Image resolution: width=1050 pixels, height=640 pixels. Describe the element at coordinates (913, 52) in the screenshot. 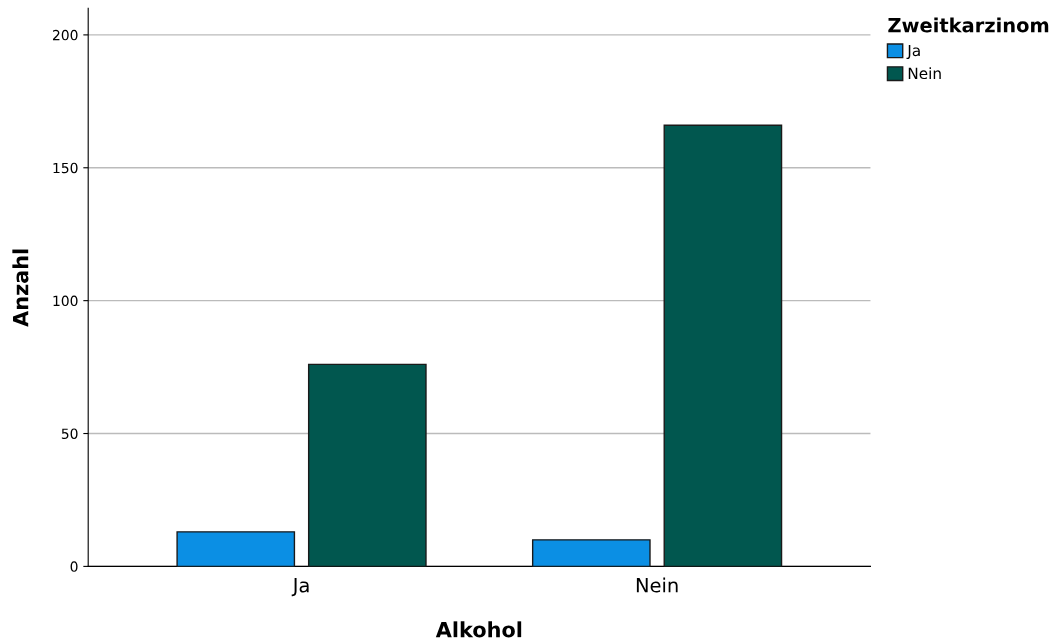

I see `legend-label: Ja` at that location.